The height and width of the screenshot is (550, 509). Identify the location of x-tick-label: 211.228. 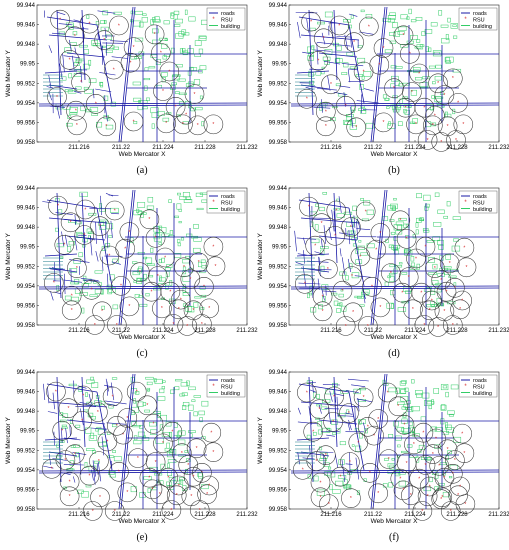
(457, 515).